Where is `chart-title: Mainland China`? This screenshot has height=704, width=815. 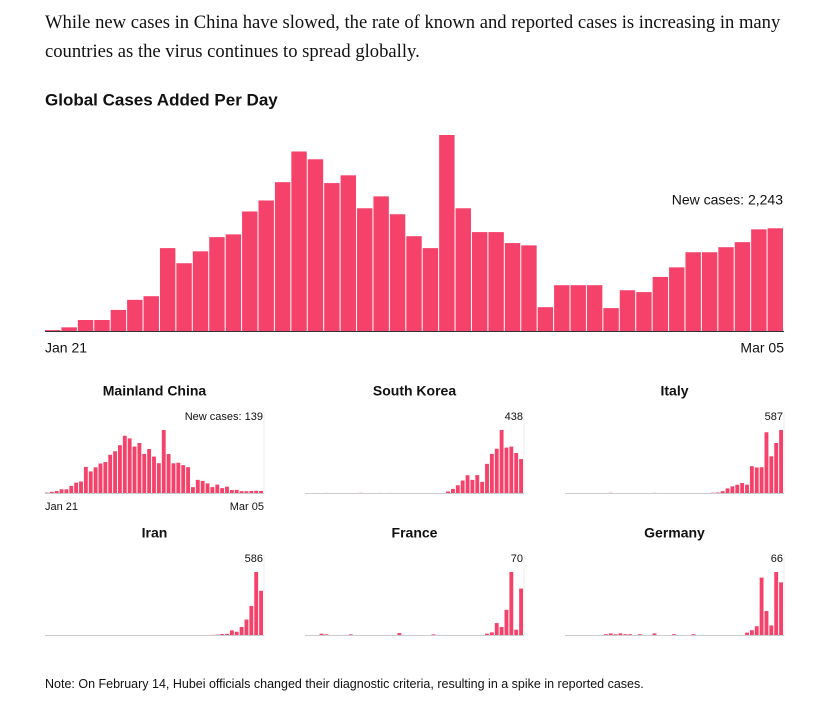 chart-title: Mainland China is located at coordinates (155, 391).